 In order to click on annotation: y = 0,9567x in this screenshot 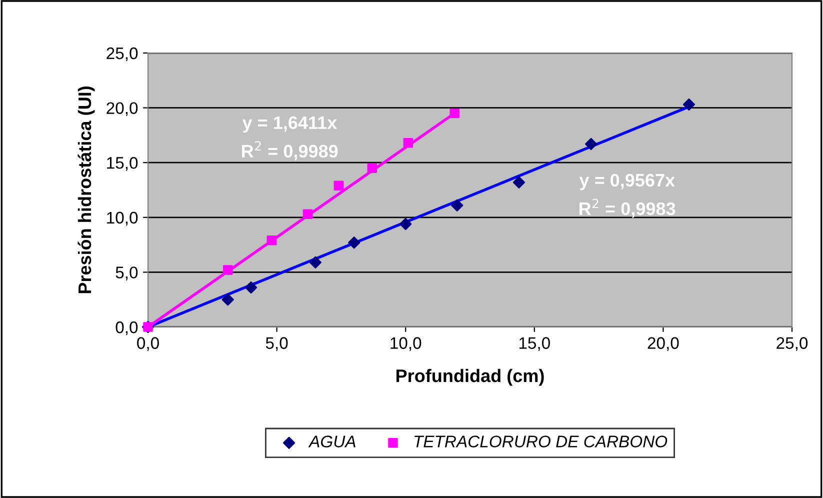, I will do `click(627, 182)`.